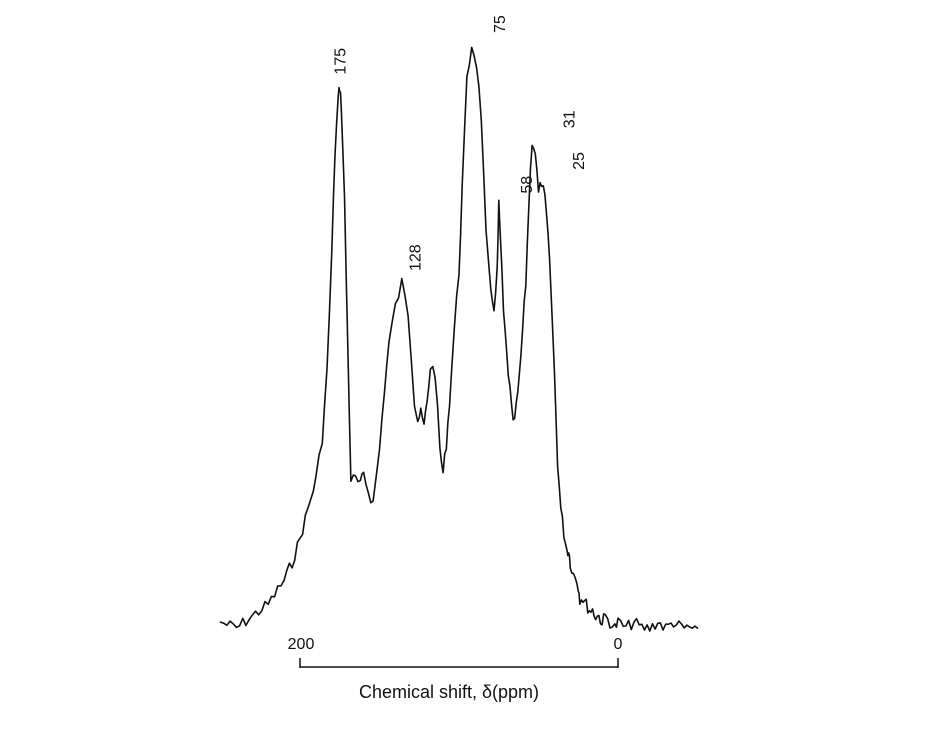 The height and width of the screenshot is (731, 943). Describe the element at coordinates (341, 61) in the screenshot. I see `peak-label-175: 175` at that location.